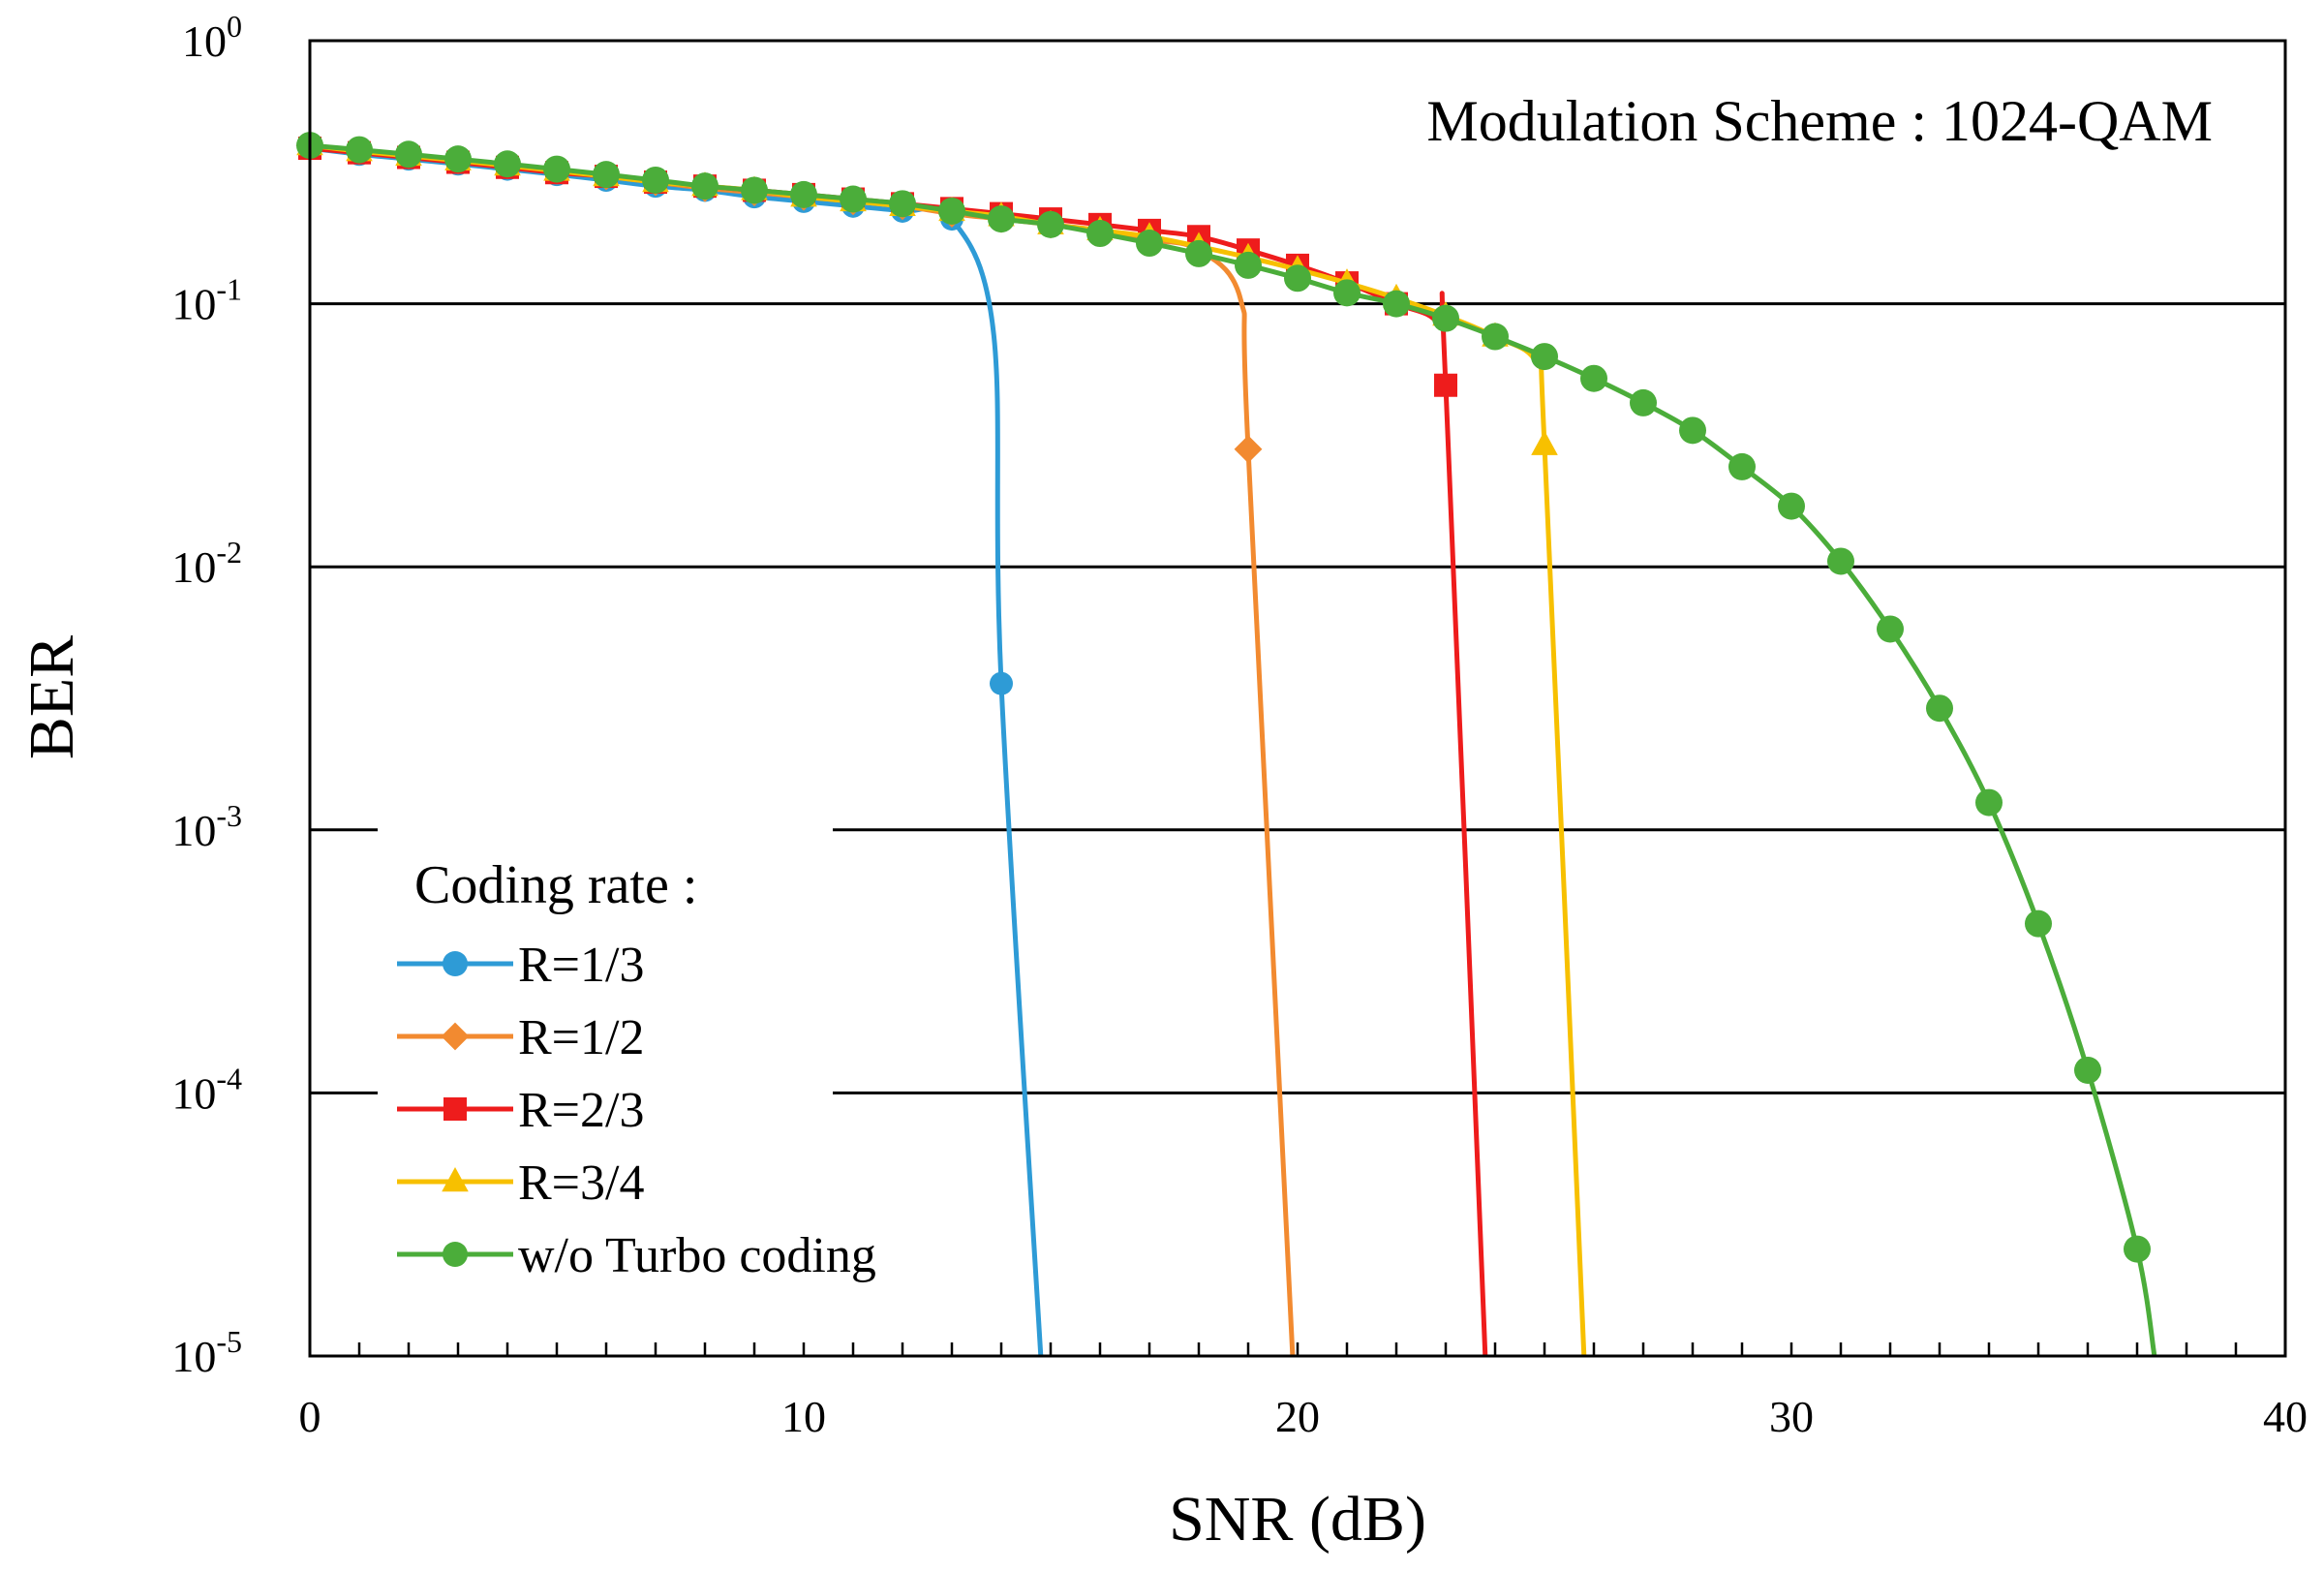  I want to click on x-axis-title: SNR (dB), so click(1298, 1519).